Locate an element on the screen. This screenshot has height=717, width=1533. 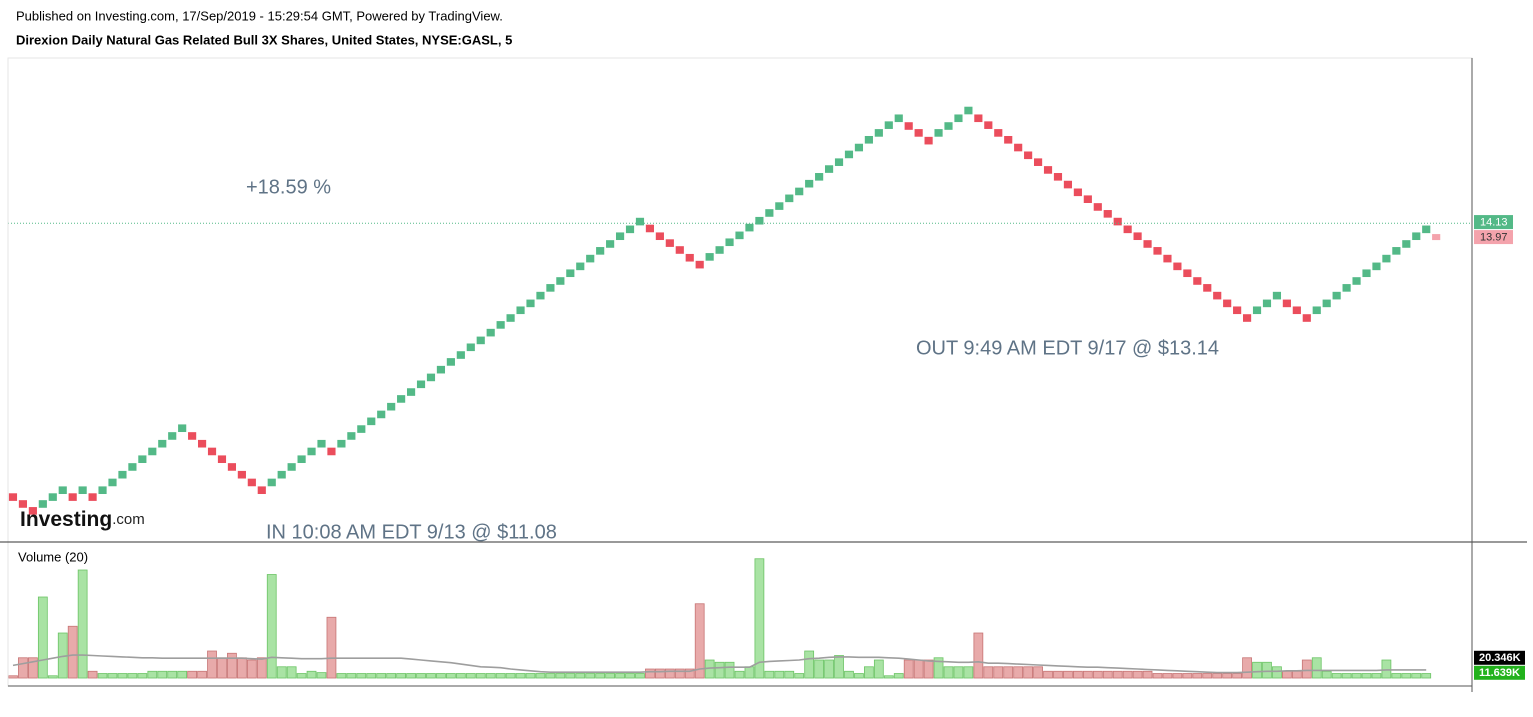
price-tag-label: 13.97 is located at coordinates (1494, 237).